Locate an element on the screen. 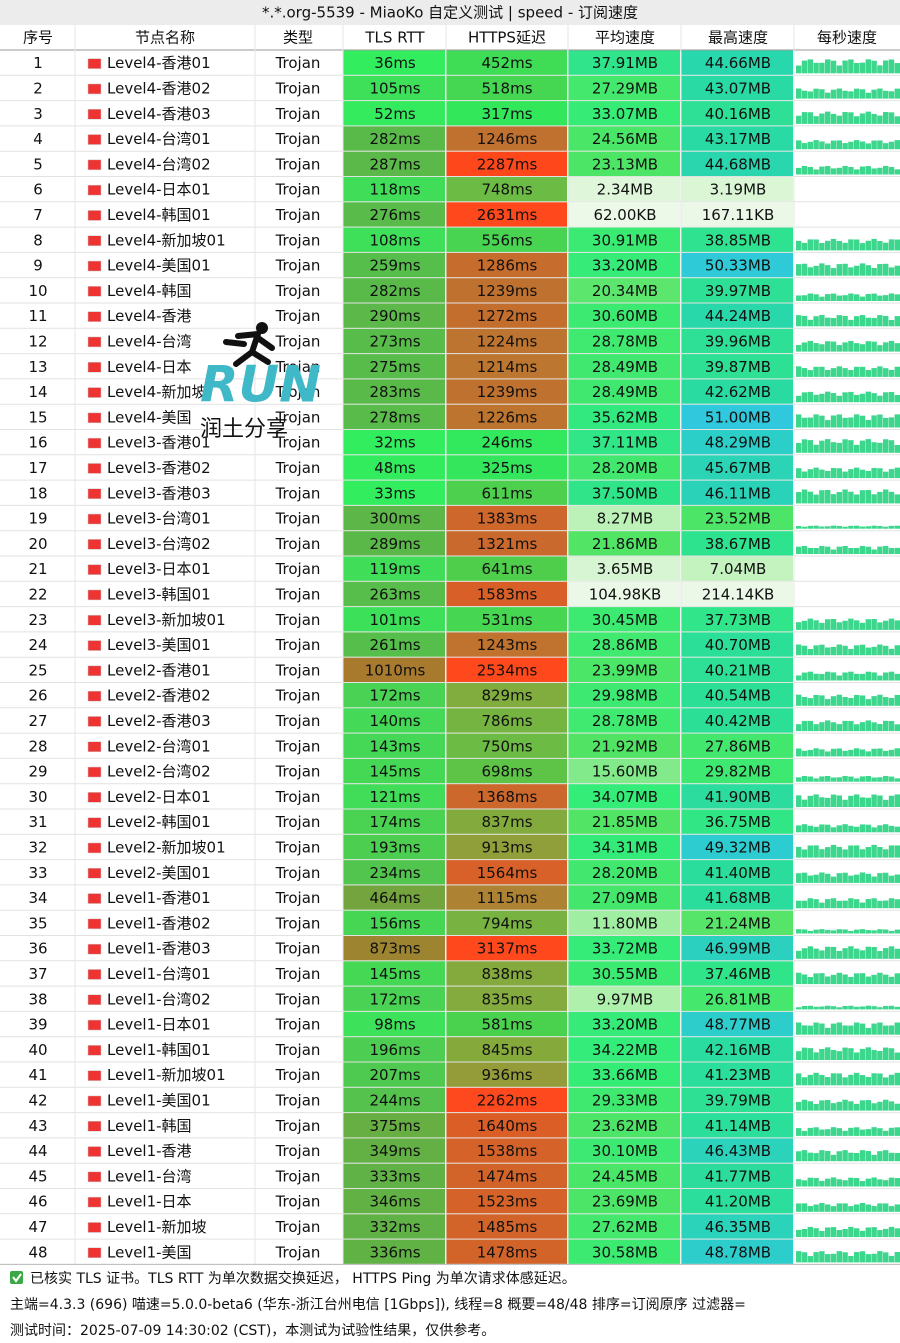 This screenshot has height=1343, width=900. cell-text: 21.24MB is located at coordinates (738, 923).